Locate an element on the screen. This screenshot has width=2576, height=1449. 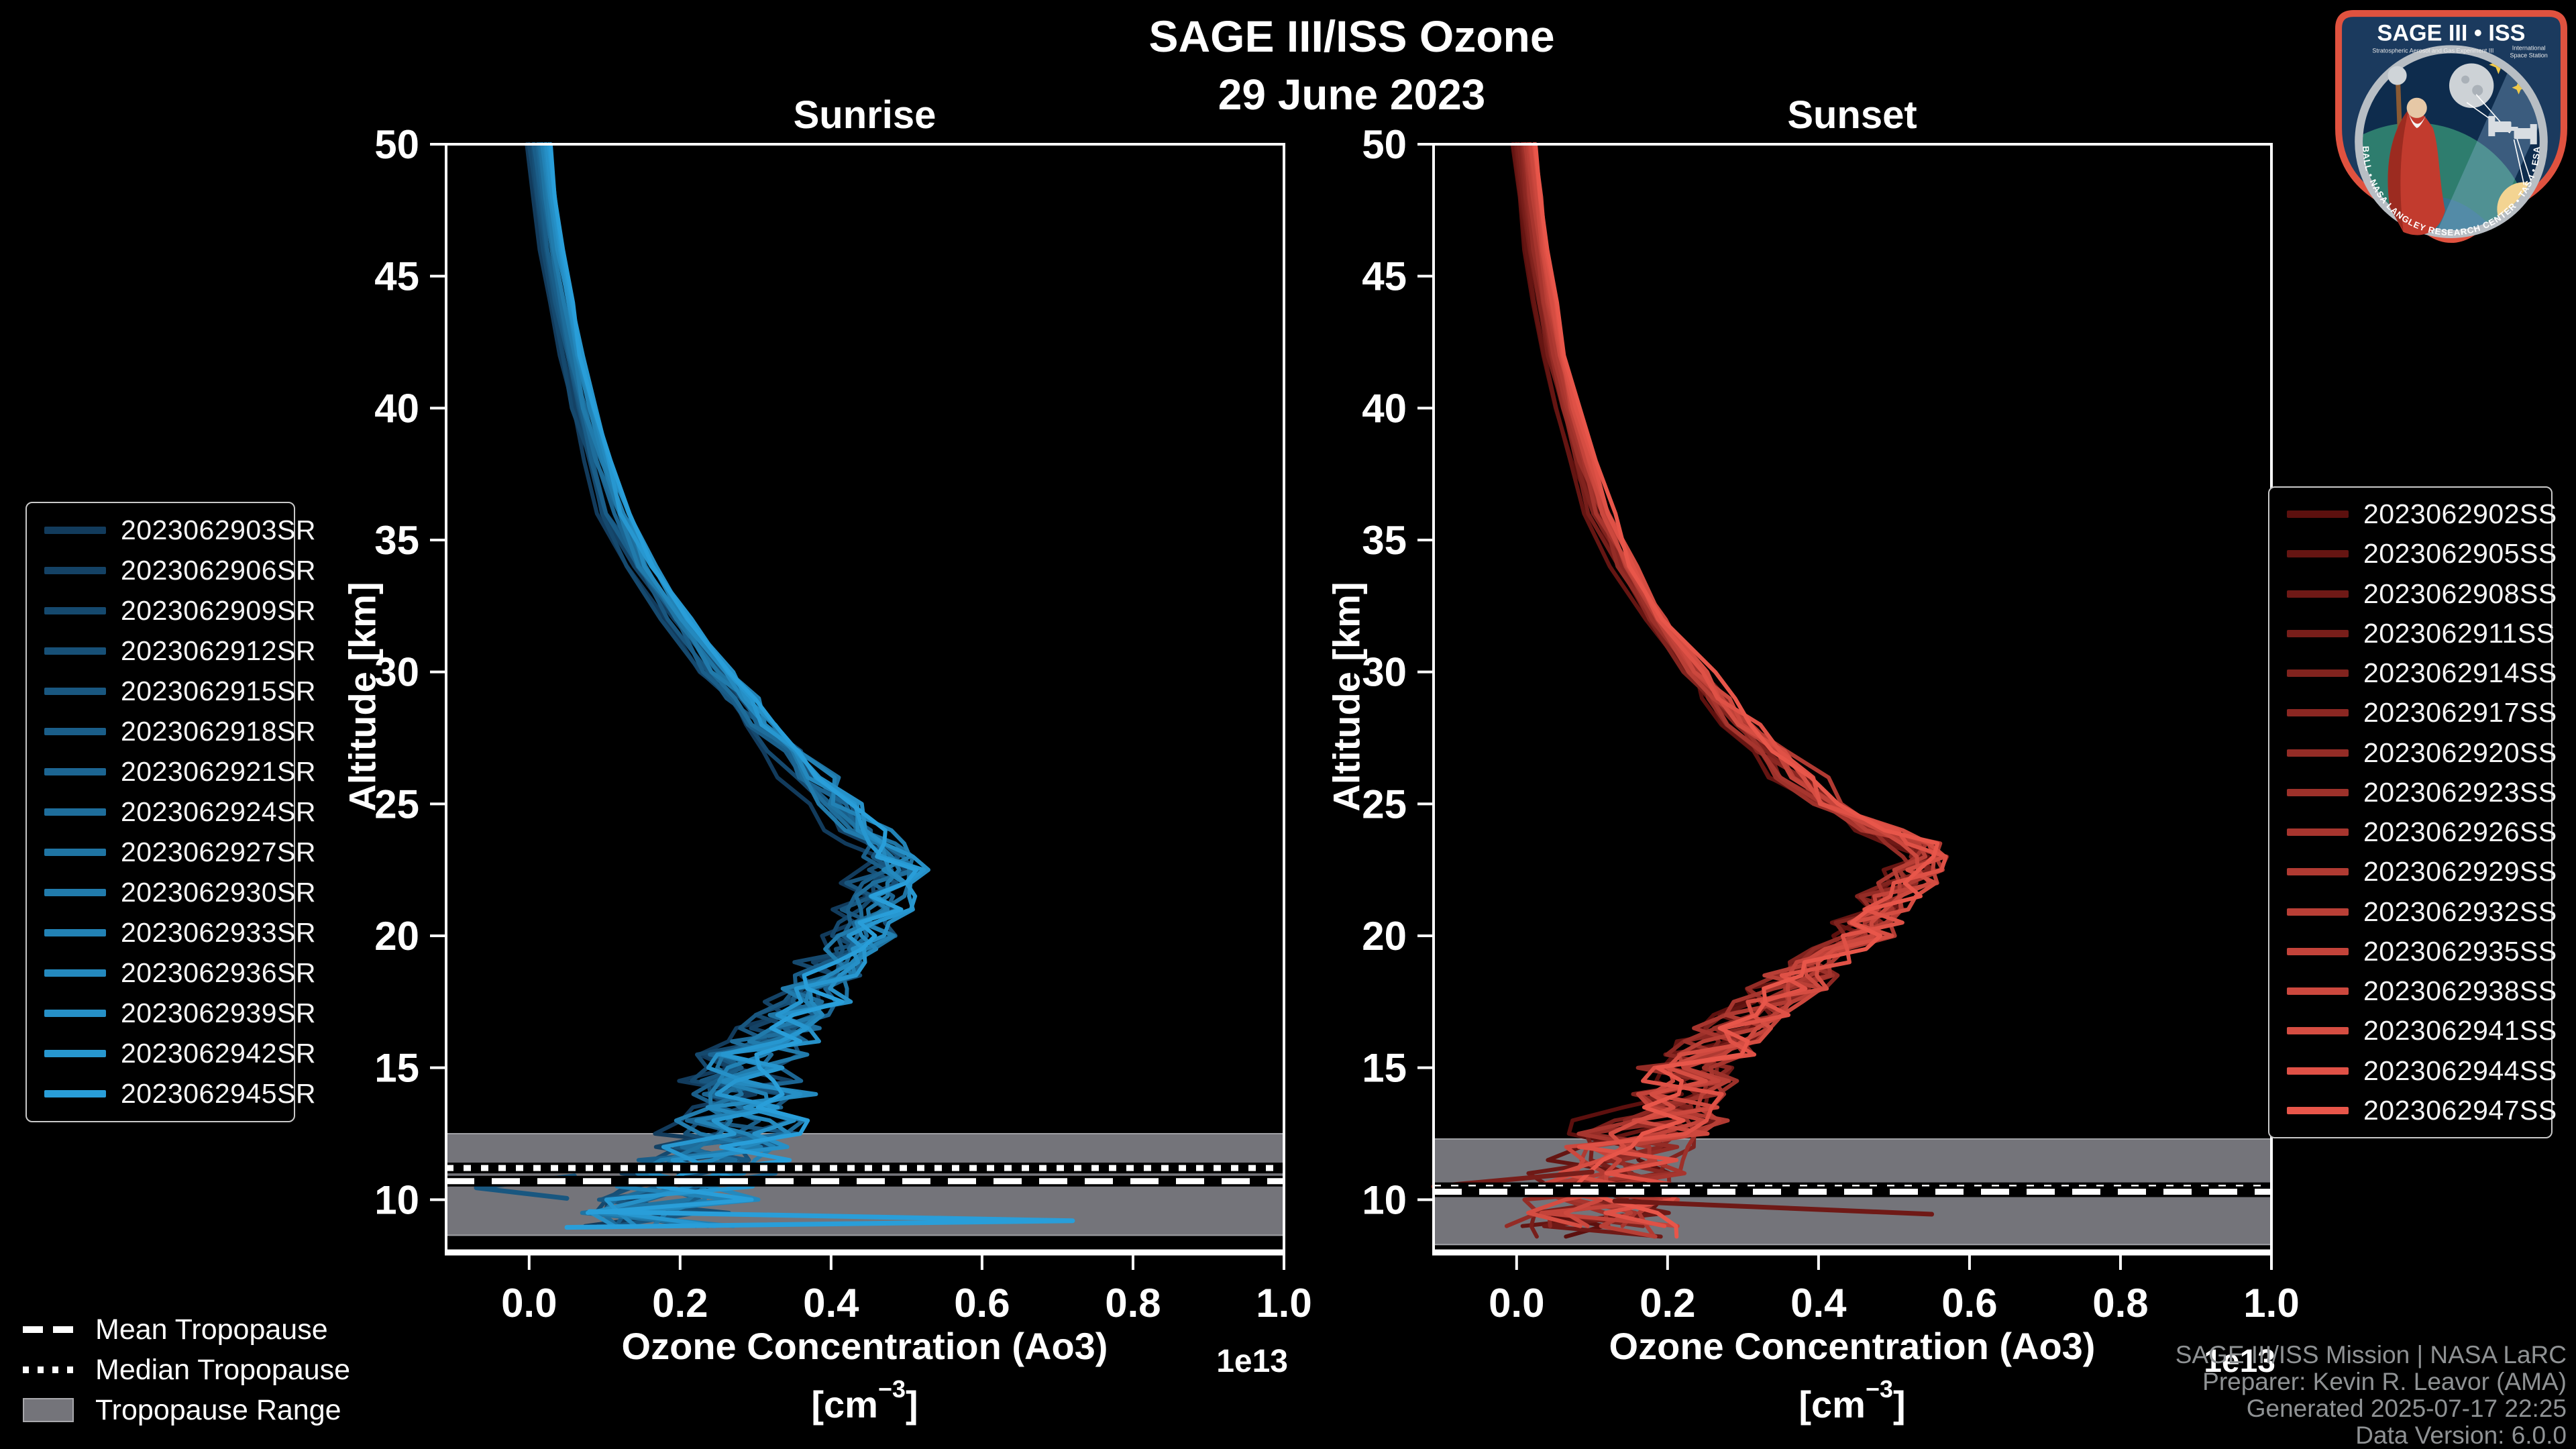
legend-item-2023062918SR: 2023062918SR is located at coordinates (171, 731).